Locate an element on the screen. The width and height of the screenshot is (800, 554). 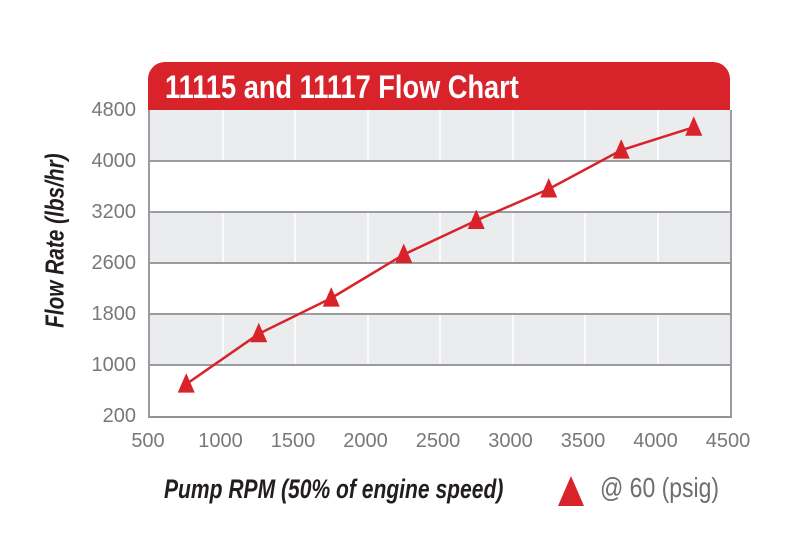
legend-label: @ 60 (psig) is located at coordinates (660, 487).